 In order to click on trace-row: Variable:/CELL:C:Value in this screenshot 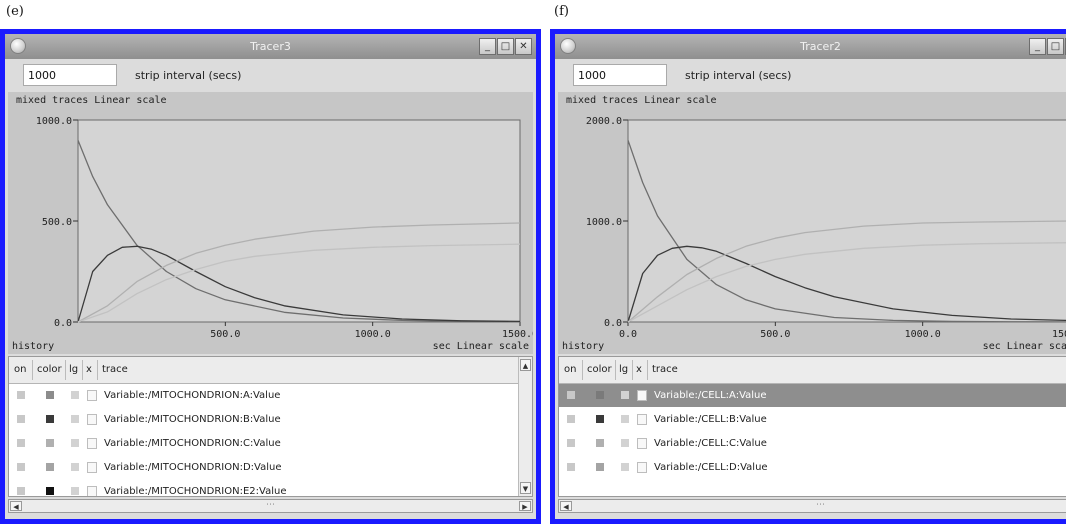, I will do `click(812, 443)`.